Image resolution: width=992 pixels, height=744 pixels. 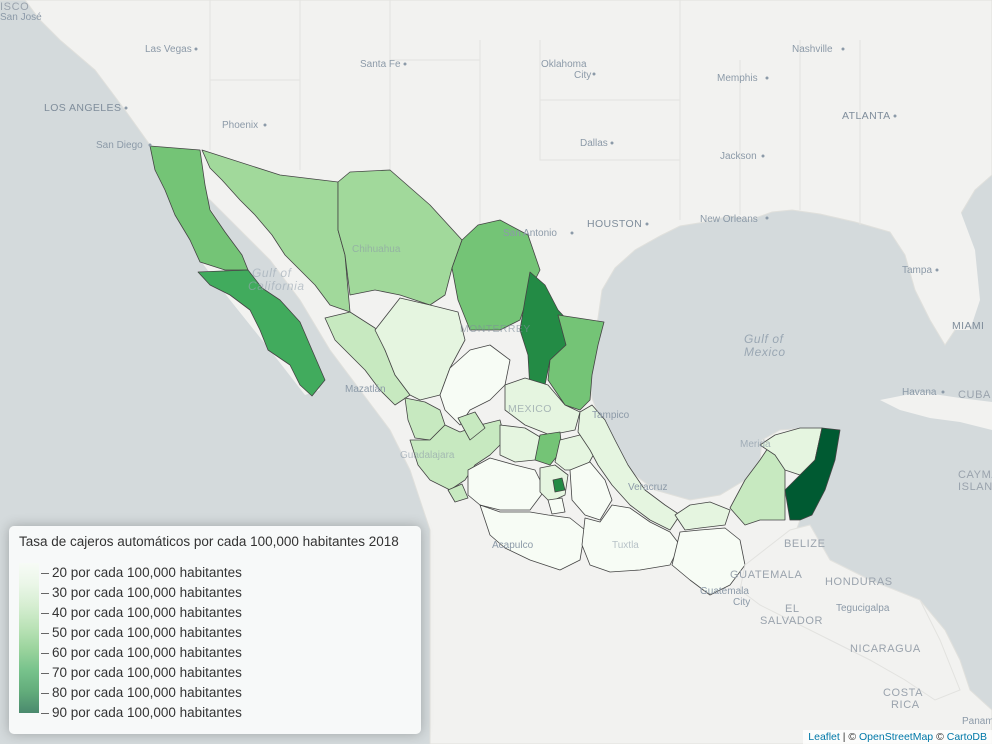 I want to click on label-guatemala-country: GUATEMALA, so click(x=766, y=575).